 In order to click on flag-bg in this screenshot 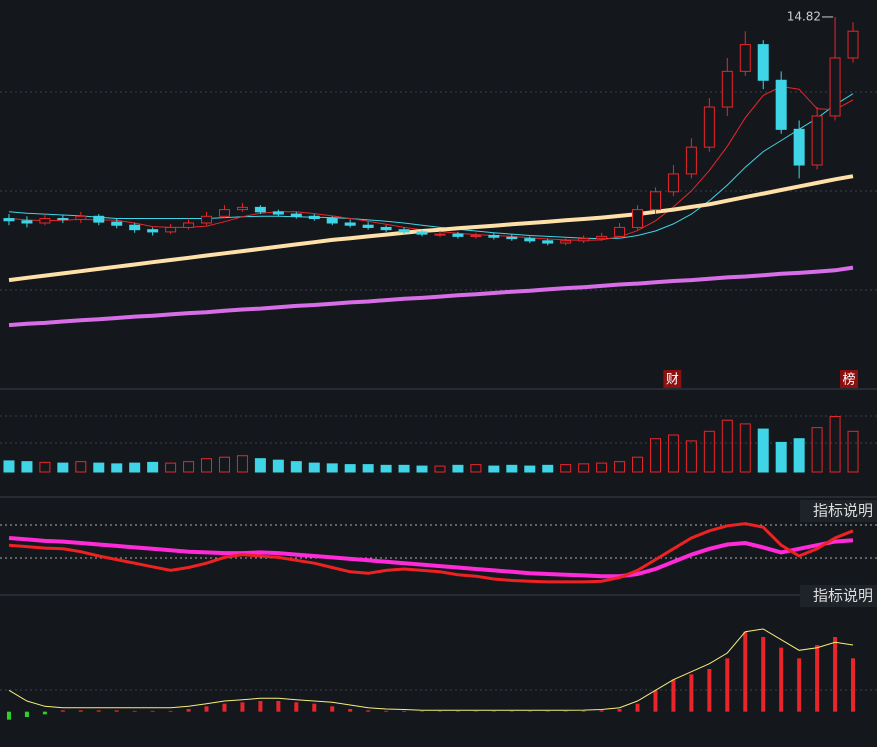, I will do `click(672, 379)`.